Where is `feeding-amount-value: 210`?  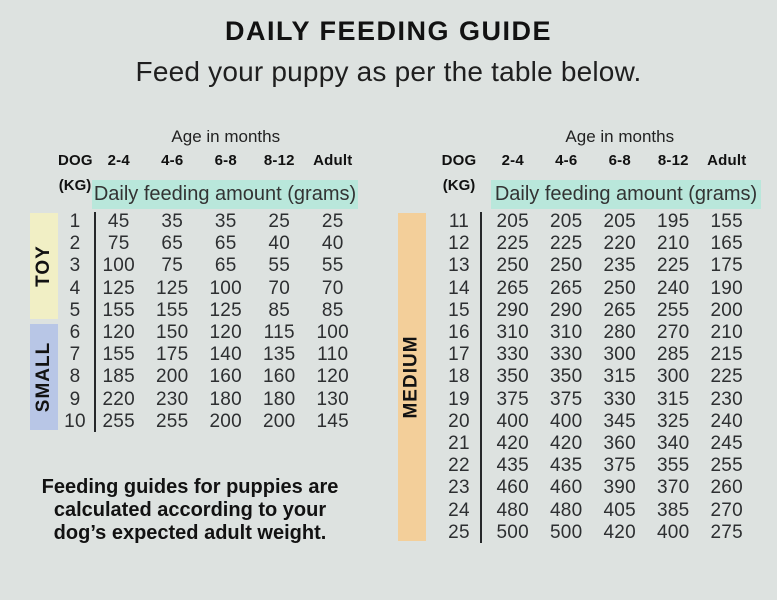 feeding-amount-value: 210 is located at coordinates (727, 333).